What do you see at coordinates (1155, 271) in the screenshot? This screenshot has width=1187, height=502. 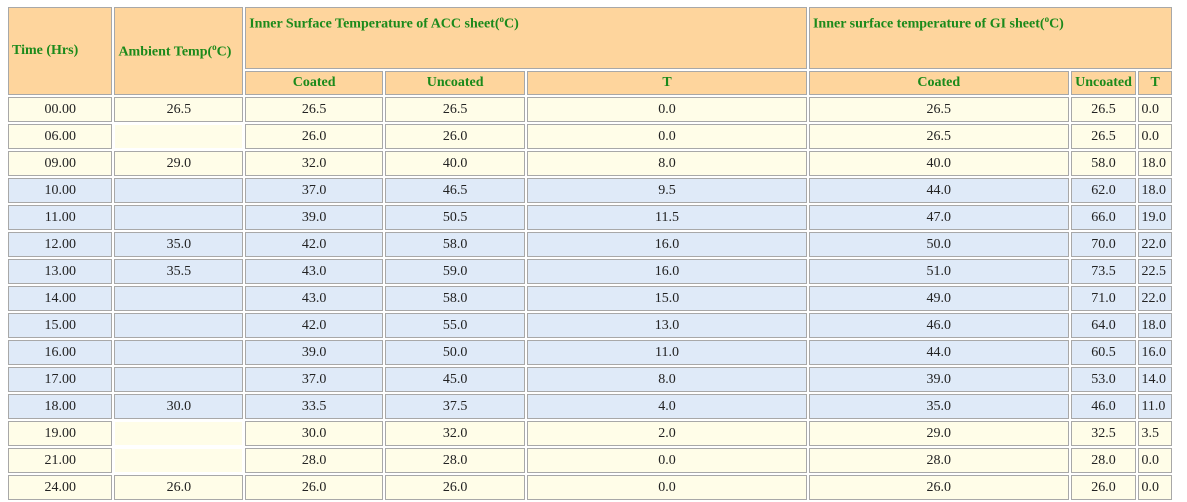 I see `table-cell: 22.5` at bounding box center [1155, 271].